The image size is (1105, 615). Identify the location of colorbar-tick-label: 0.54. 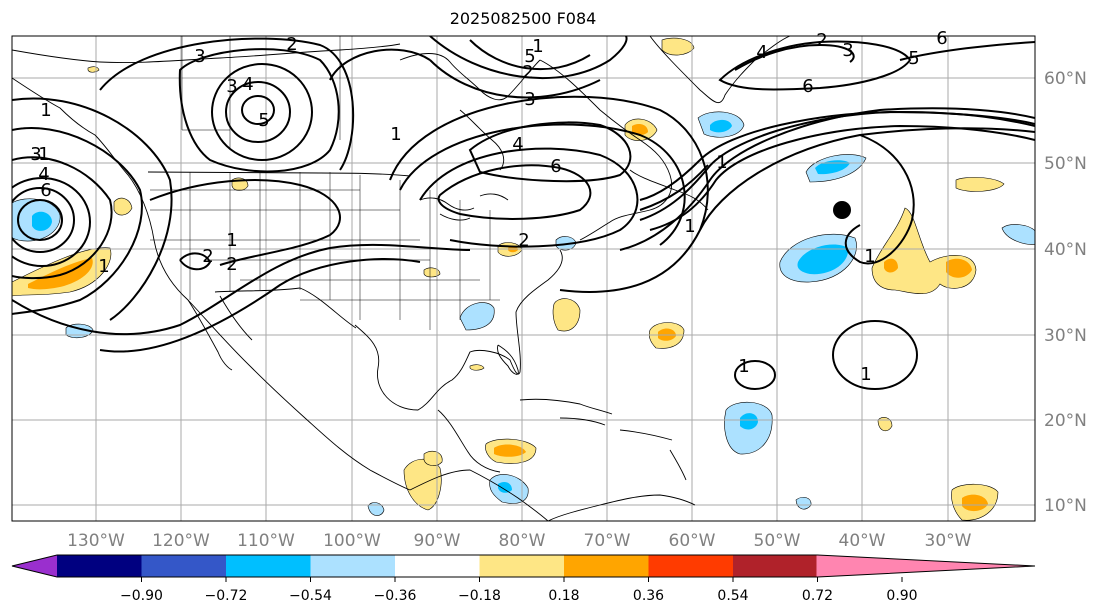
(732, 596).